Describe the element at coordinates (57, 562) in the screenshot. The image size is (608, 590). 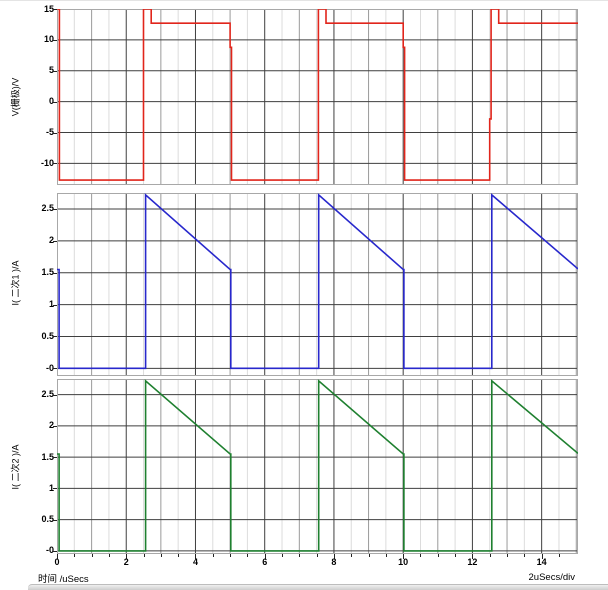
I see `x-tick-label: 0` at that location.